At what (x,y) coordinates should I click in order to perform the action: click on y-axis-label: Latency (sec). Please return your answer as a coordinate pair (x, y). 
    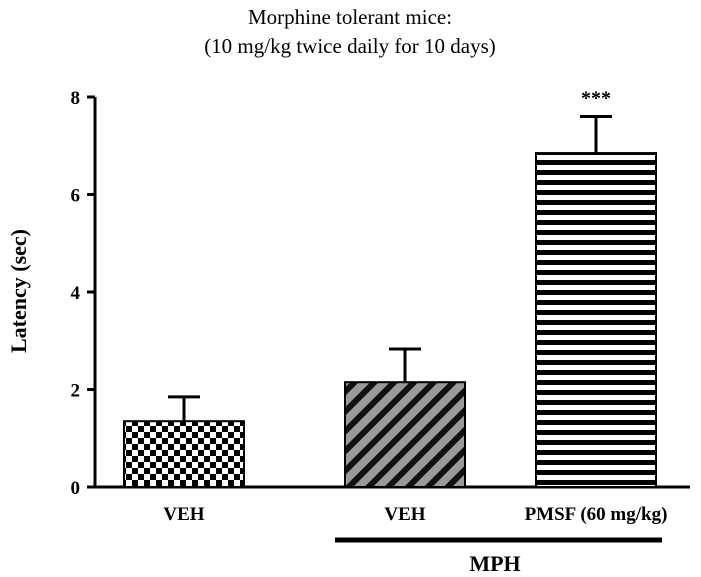
    Looking at the image, I should click on (18, 291).